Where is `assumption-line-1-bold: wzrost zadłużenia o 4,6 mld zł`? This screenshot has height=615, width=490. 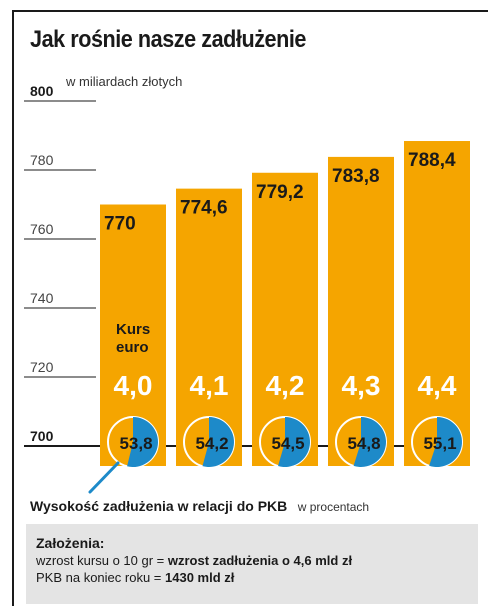 assumption-line-1-bold: wzrost zadłużenia o 4,6 mld zł is located at coordinates (260, 560).